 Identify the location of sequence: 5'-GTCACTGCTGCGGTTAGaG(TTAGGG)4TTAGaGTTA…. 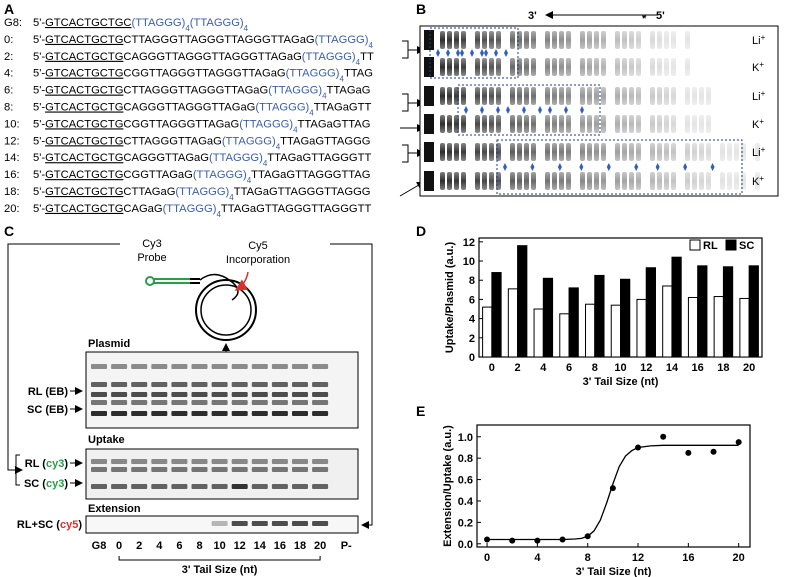
(201, 177).